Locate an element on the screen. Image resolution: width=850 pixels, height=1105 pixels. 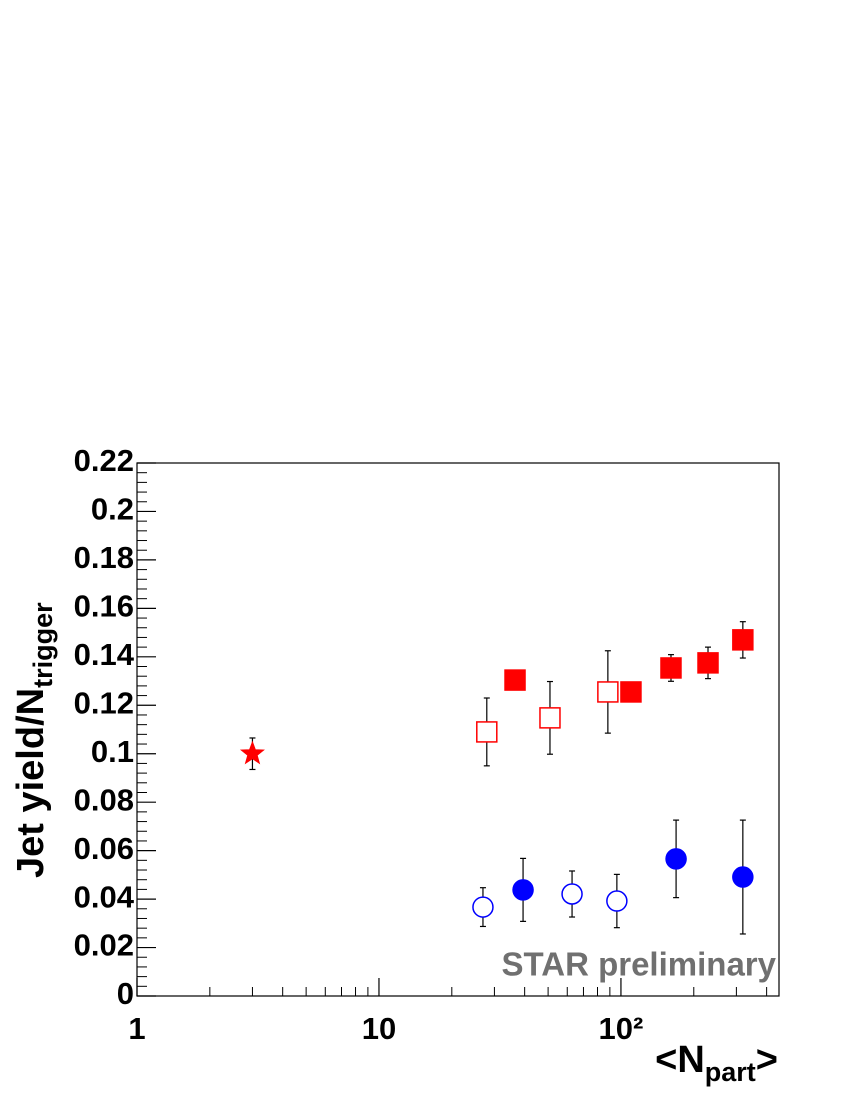
y-tick-label: 0.1 is located at coordinates (112, 751).